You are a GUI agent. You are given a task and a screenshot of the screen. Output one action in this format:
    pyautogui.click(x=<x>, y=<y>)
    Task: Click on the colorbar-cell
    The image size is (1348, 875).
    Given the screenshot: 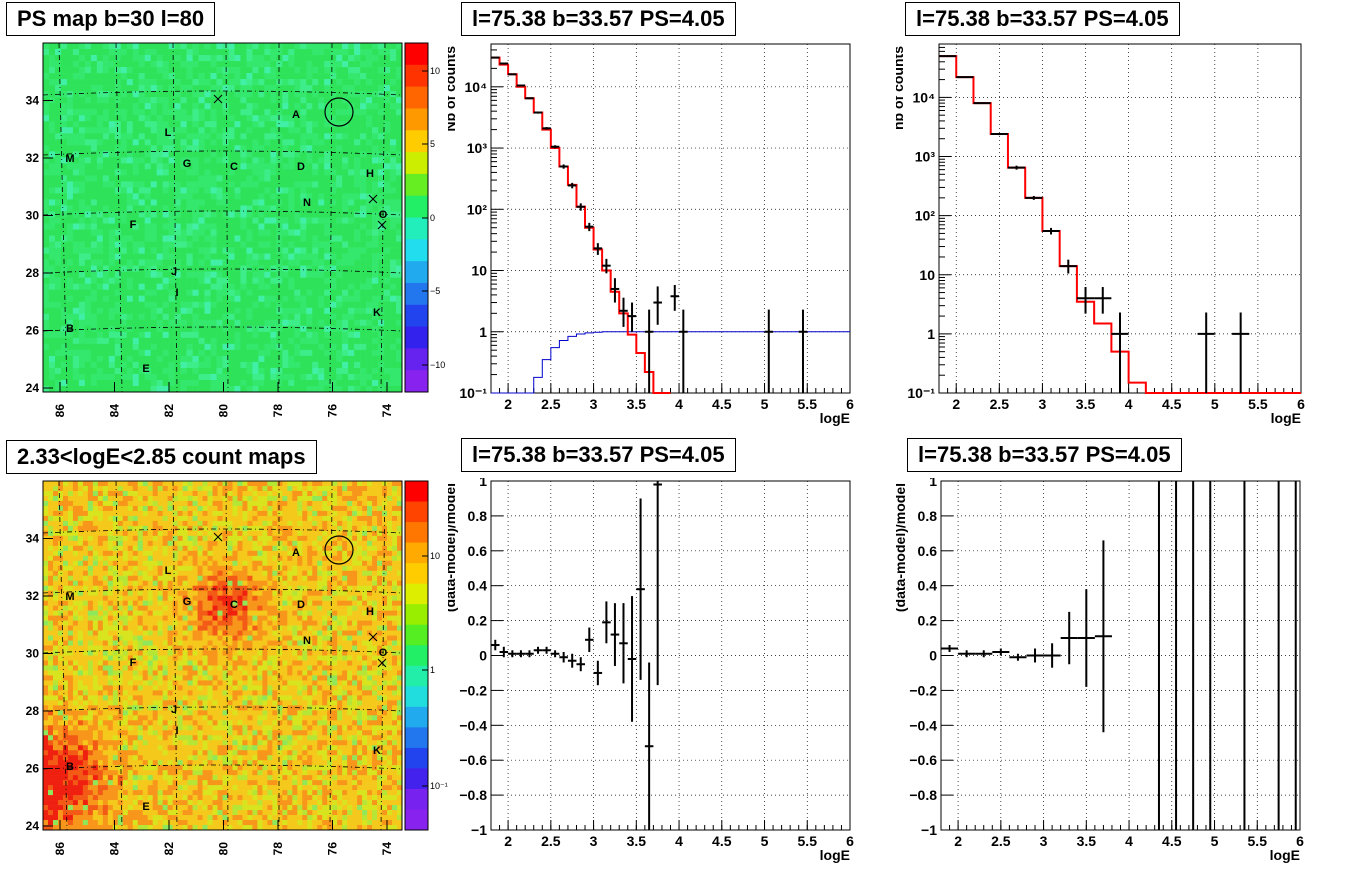 What is the action you would take?
    pyautogui.click(x=416, y=97)
    